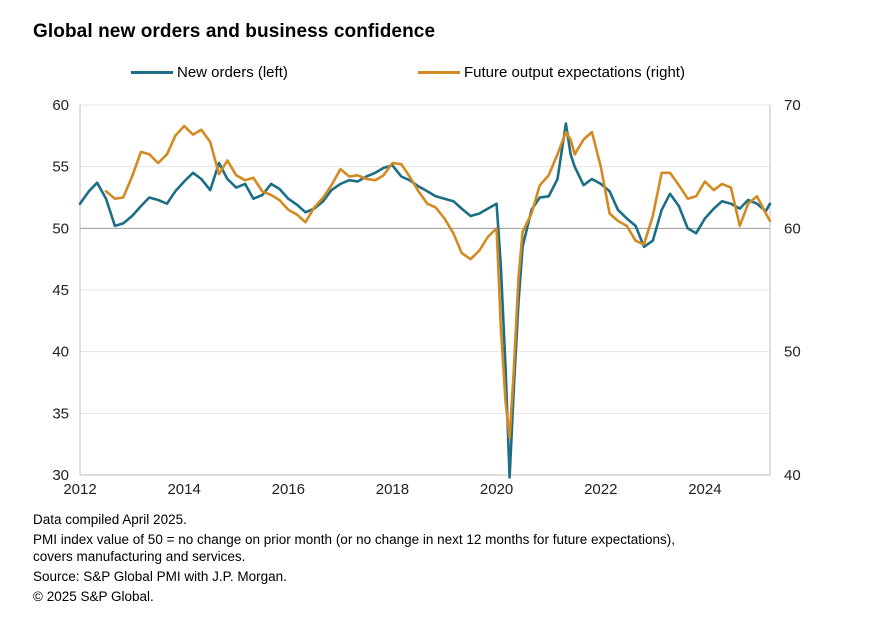 The image size is (882, 620). What do you see at coordinates (60, 105) in the screenshot?
I see `y-left-tick-60: 60` at bounding box center [60, 105].